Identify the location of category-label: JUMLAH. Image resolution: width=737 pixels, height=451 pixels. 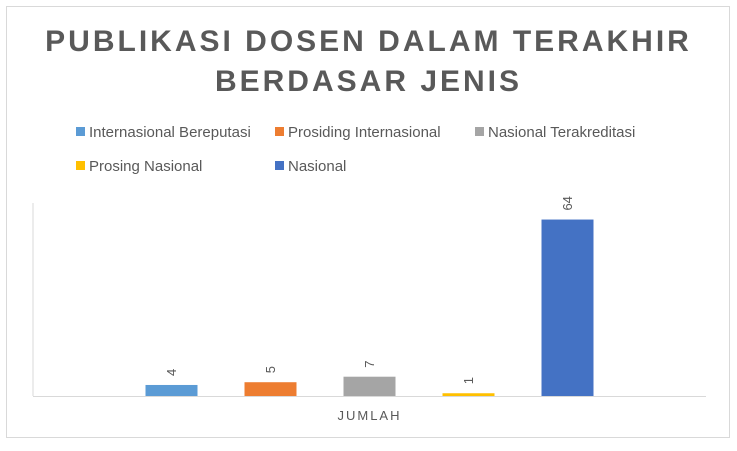
(369, 415).